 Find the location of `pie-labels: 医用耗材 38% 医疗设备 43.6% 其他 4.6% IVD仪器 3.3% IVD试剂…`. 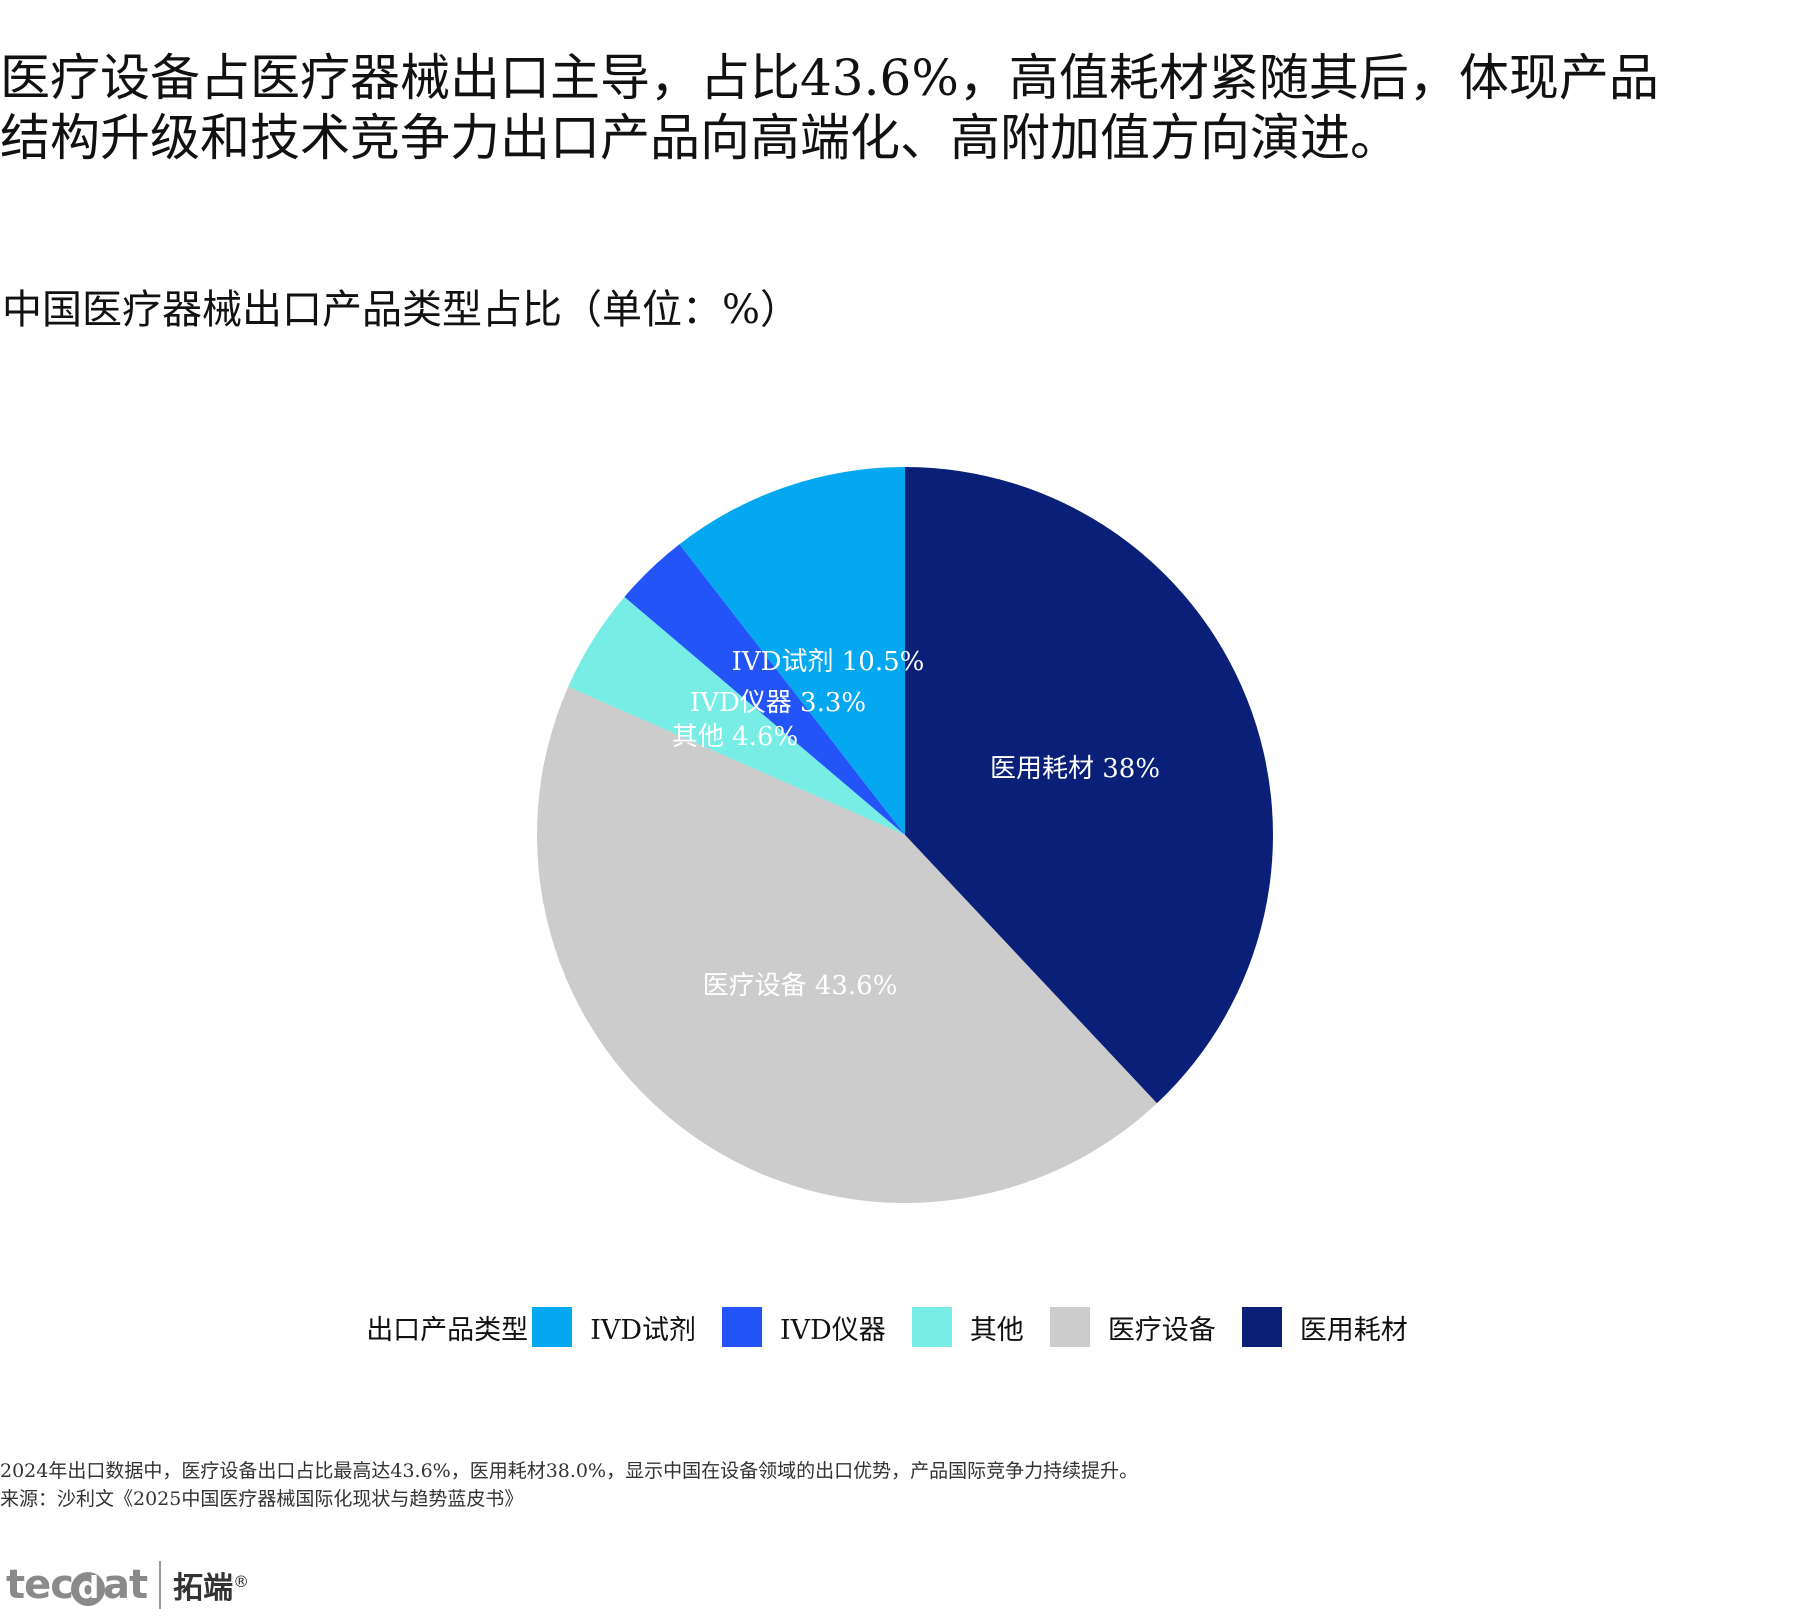

pie-labels: 医用耗材 38% 医疗设备 43.6% 其他 4.6% IVD仪器 3.3% IVD试剂… is located at coordinates (916, 824).